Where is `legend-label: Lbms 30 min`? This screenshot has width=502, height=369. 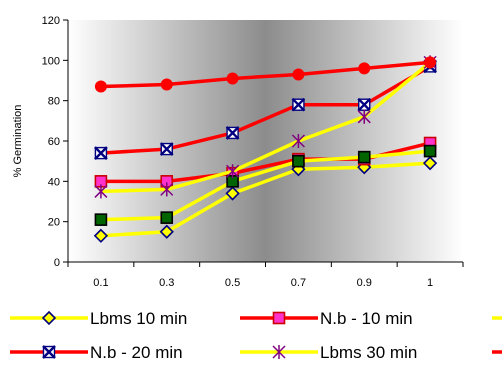 legend-label: Lbms 30 min is located at coordinates (368, 352).